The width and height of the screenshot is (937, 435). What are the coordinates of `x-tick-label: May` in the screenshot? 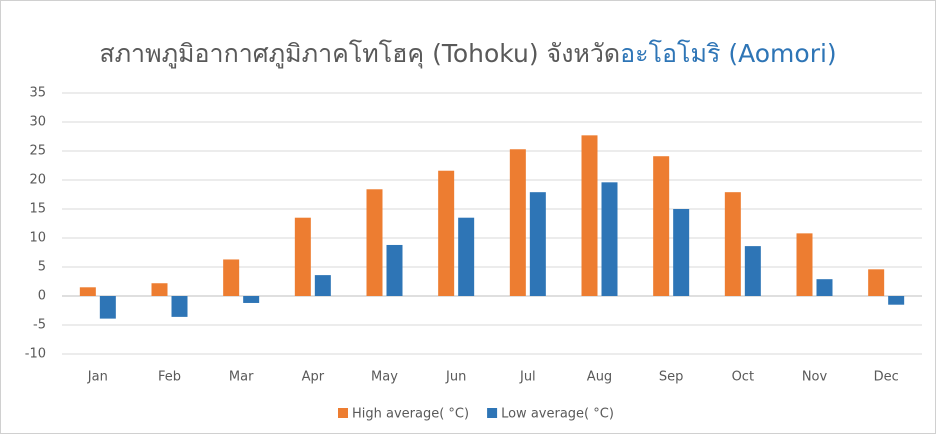 It's located at (384, 377).